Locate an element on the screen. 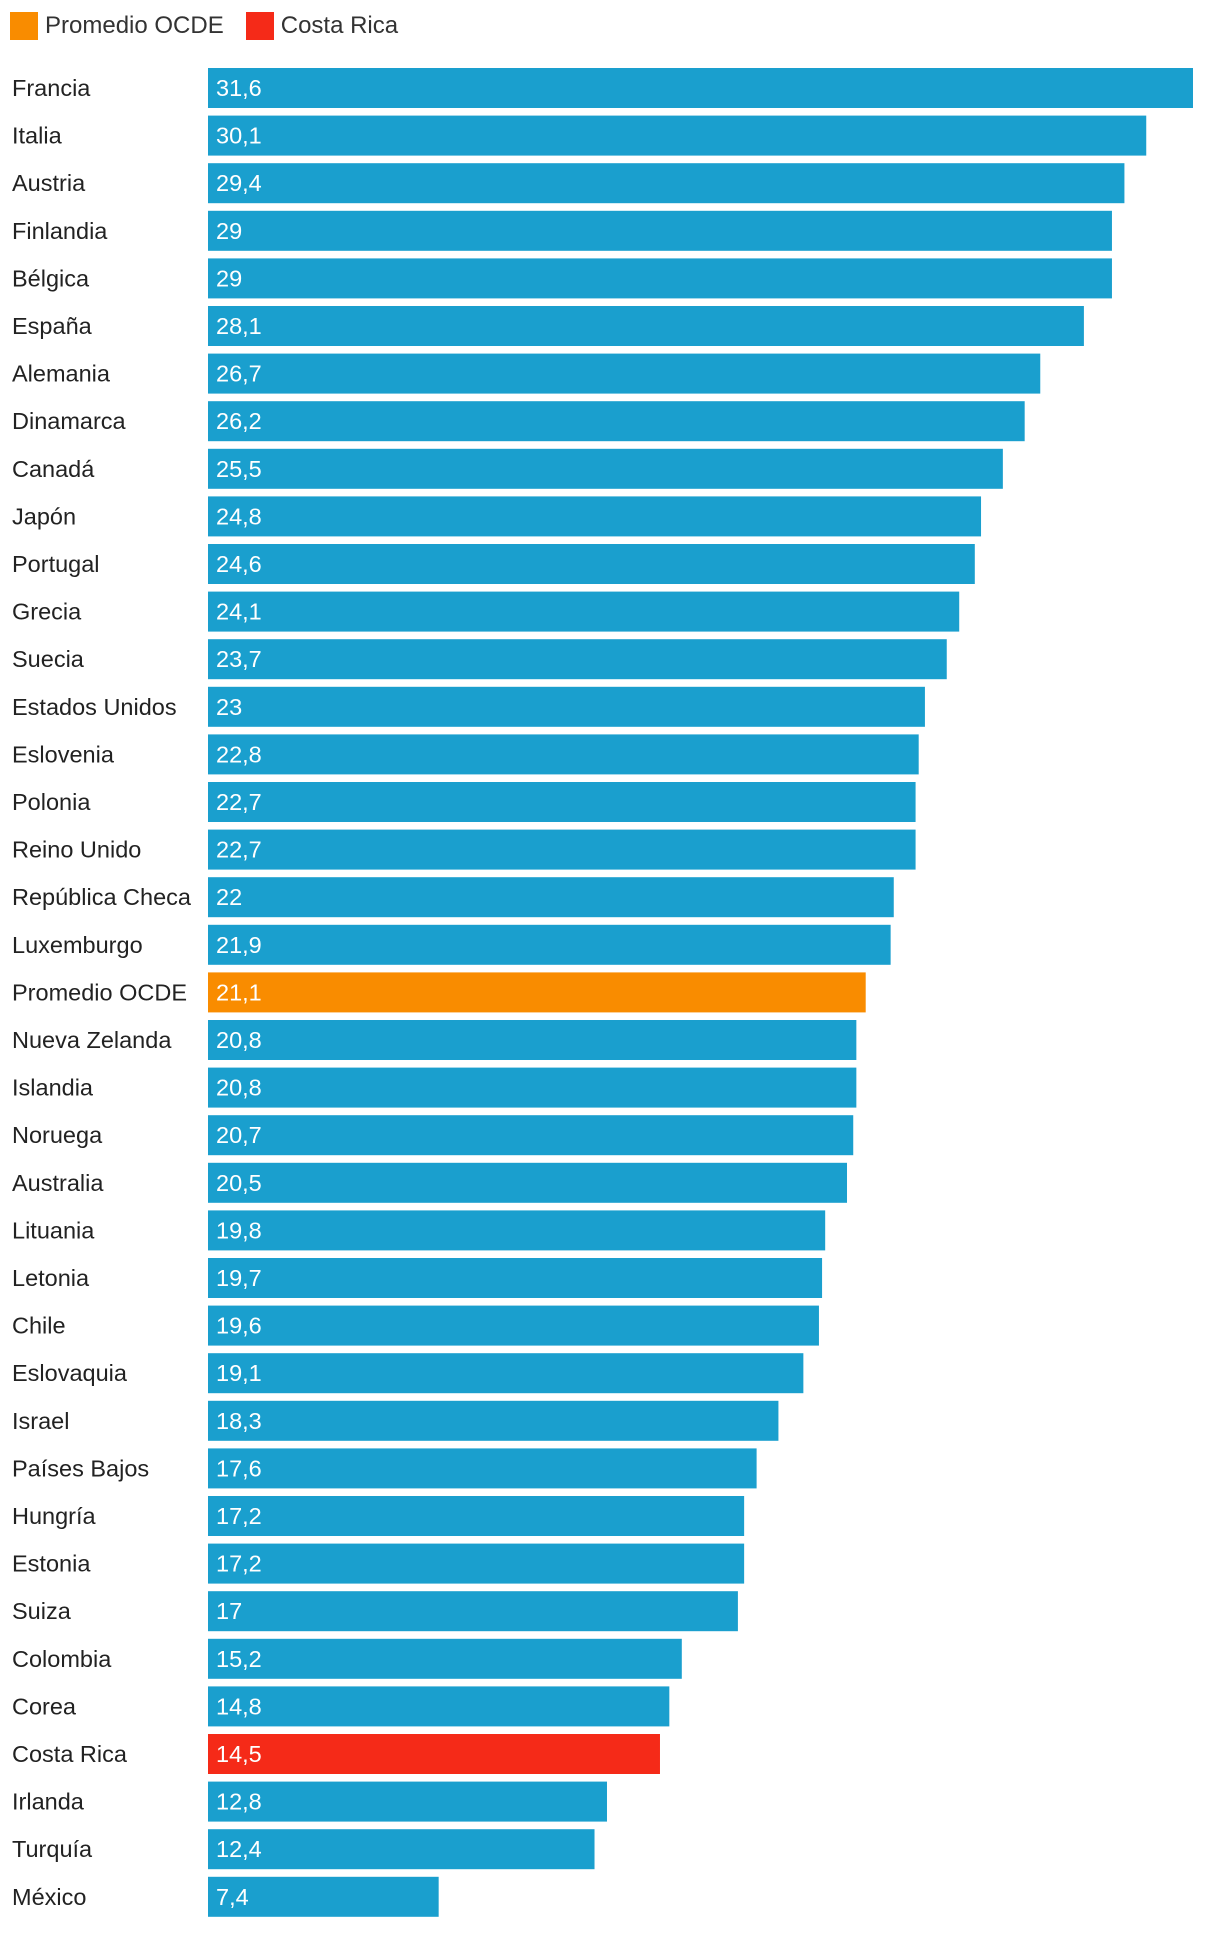 The width and height of the screenshot is (1220, 1944). bar-estonia is located at coordinates (476, 1563).